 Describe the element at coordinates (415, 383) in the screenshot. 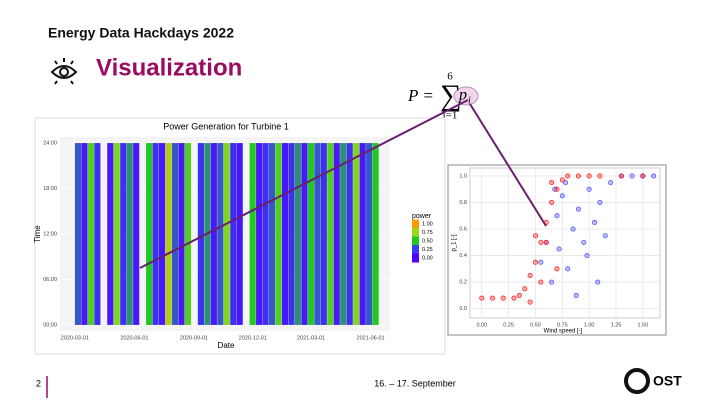

I see `footer-date: 16. – 17. September` at that location.